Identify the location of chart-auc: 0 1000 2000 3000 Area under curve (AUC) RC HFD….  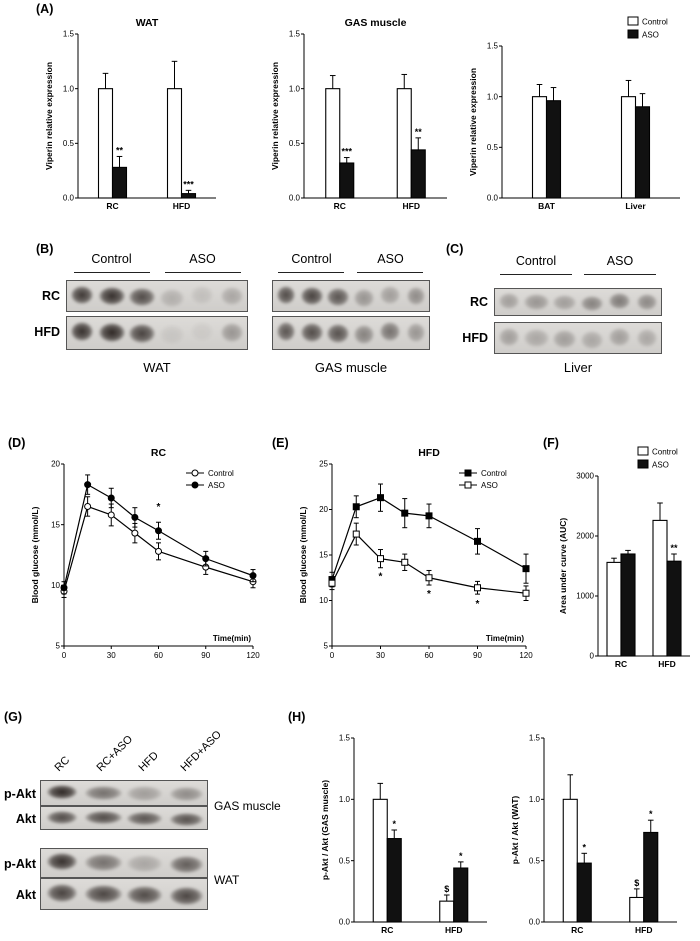
(626, 558).